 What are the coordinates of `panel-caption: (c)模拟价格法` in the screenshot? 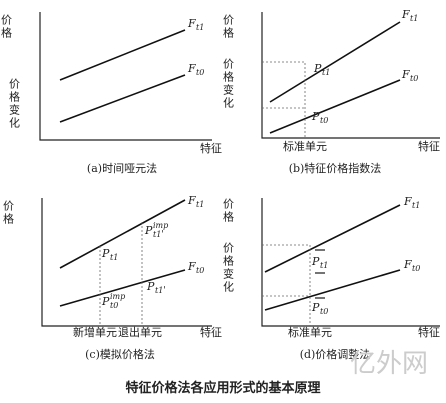 It's located at (120, 354).